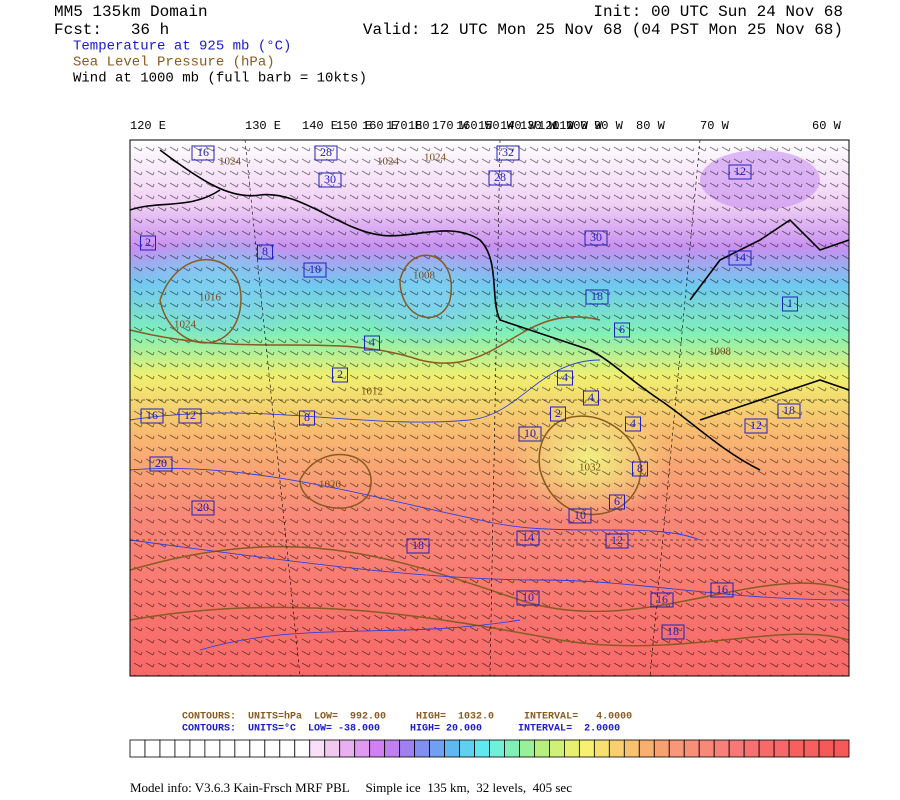 This screenshot has width=900, height=800. I want to click on longitude-label: 180, so click(419, 126).